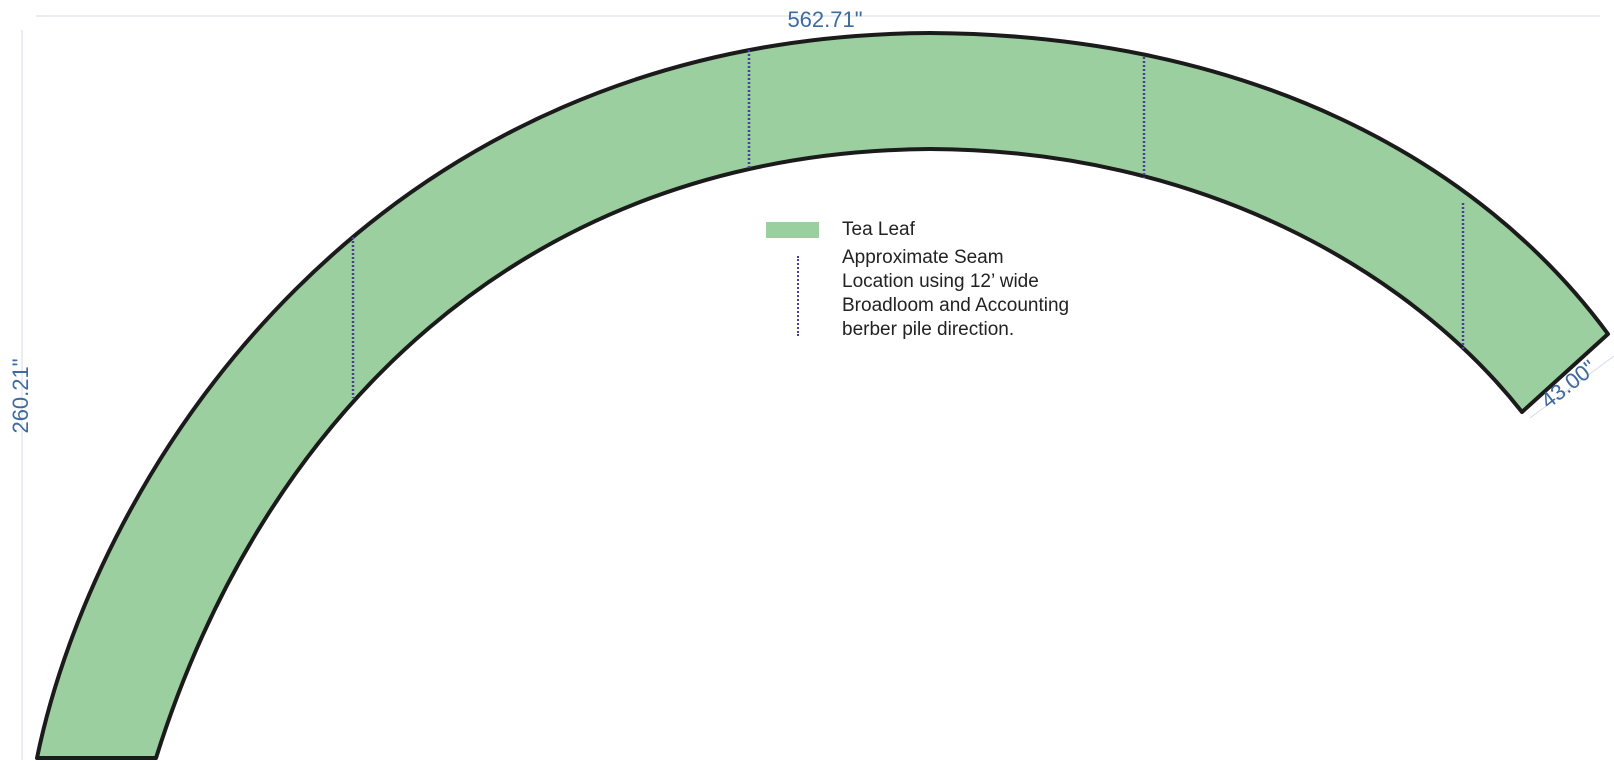  What do you see at coordinates (792, 230) in the screenshot?
I see `material-swatch` at bounding box center [792, 230].